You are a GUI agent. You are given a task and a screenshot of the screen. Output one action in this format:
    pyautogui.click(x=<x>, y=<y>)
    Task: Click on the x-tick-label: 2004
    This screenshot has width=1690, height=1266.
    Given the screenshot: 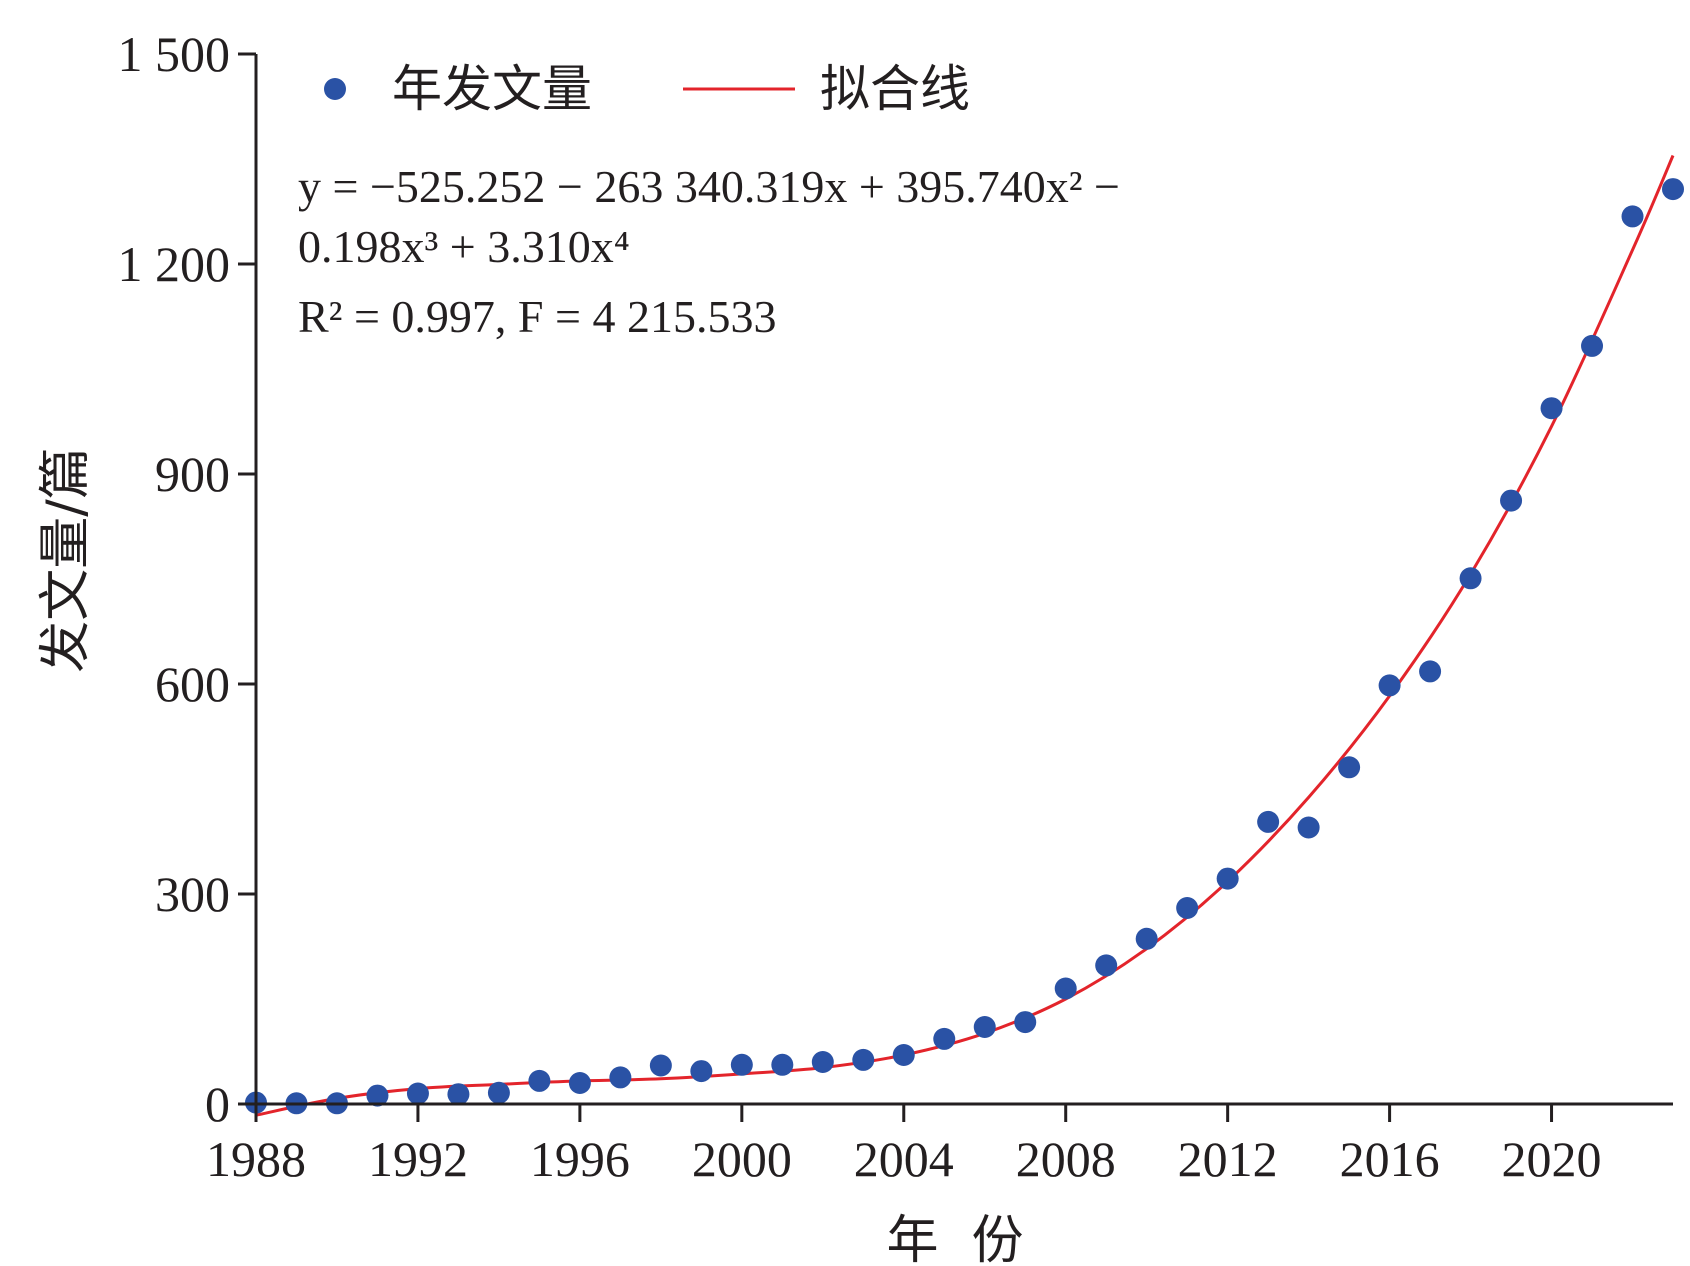 What is the action you would take?
    pyautogui.click(x=904, y=1159)
    